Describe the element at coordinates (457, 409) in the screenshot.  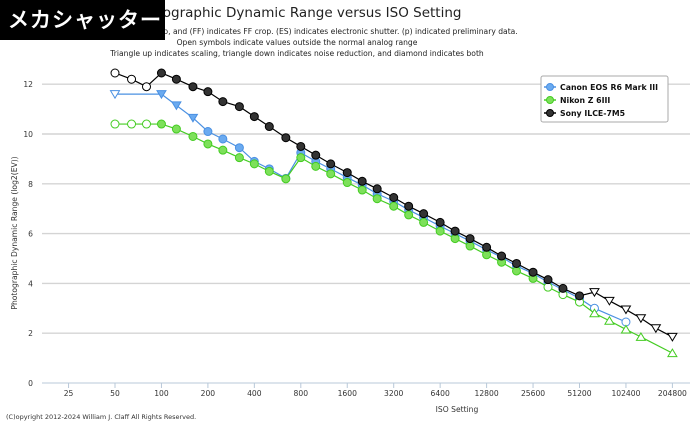
I see `x-axis-label: ISO Setting` at that location.